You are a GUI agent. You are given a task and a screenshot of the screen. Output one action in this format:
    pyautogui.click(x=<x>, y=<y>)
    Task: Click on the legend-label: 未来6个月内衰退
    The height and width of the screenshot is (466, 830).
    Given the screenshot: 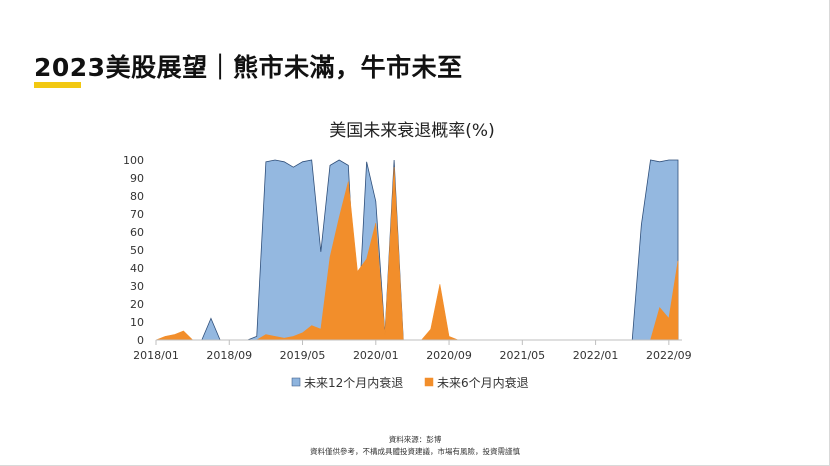 What is the action you would take?
    pyautogui.click(x=483, y=382)
    